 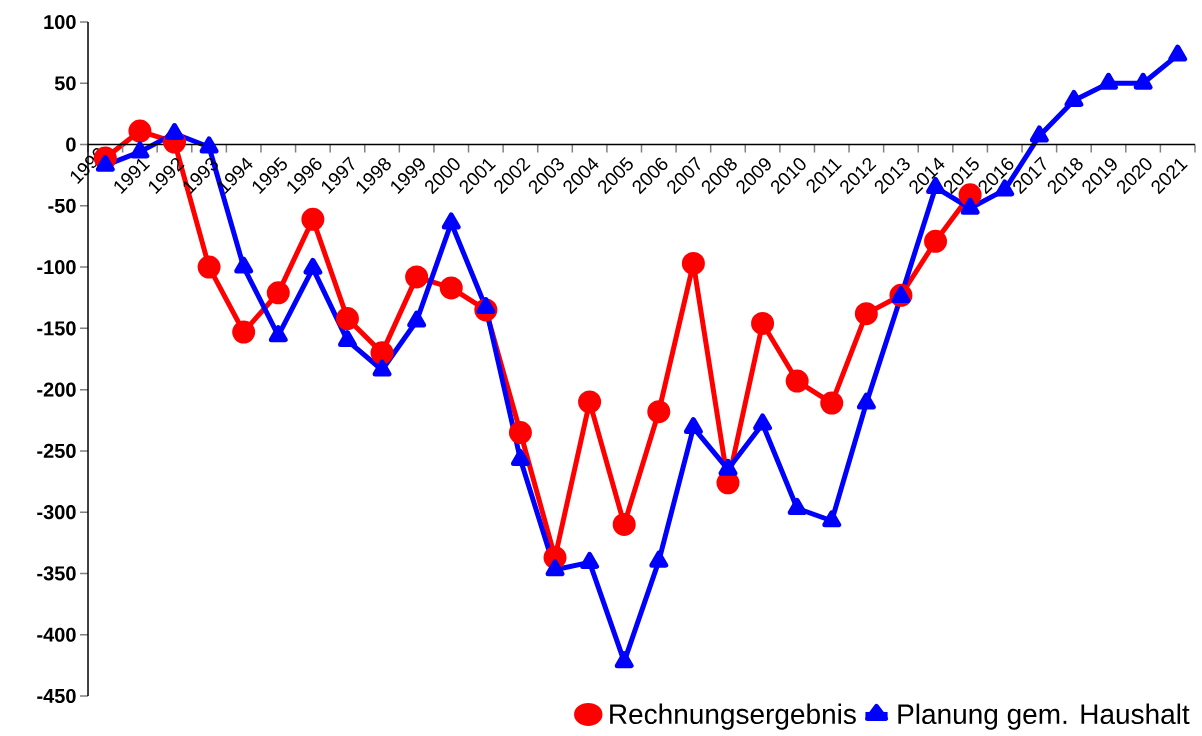 What do you see at coordinates (56, 696) in the screenshot?
I see `y-tick-label: -450` at bounding box center [56, 696].